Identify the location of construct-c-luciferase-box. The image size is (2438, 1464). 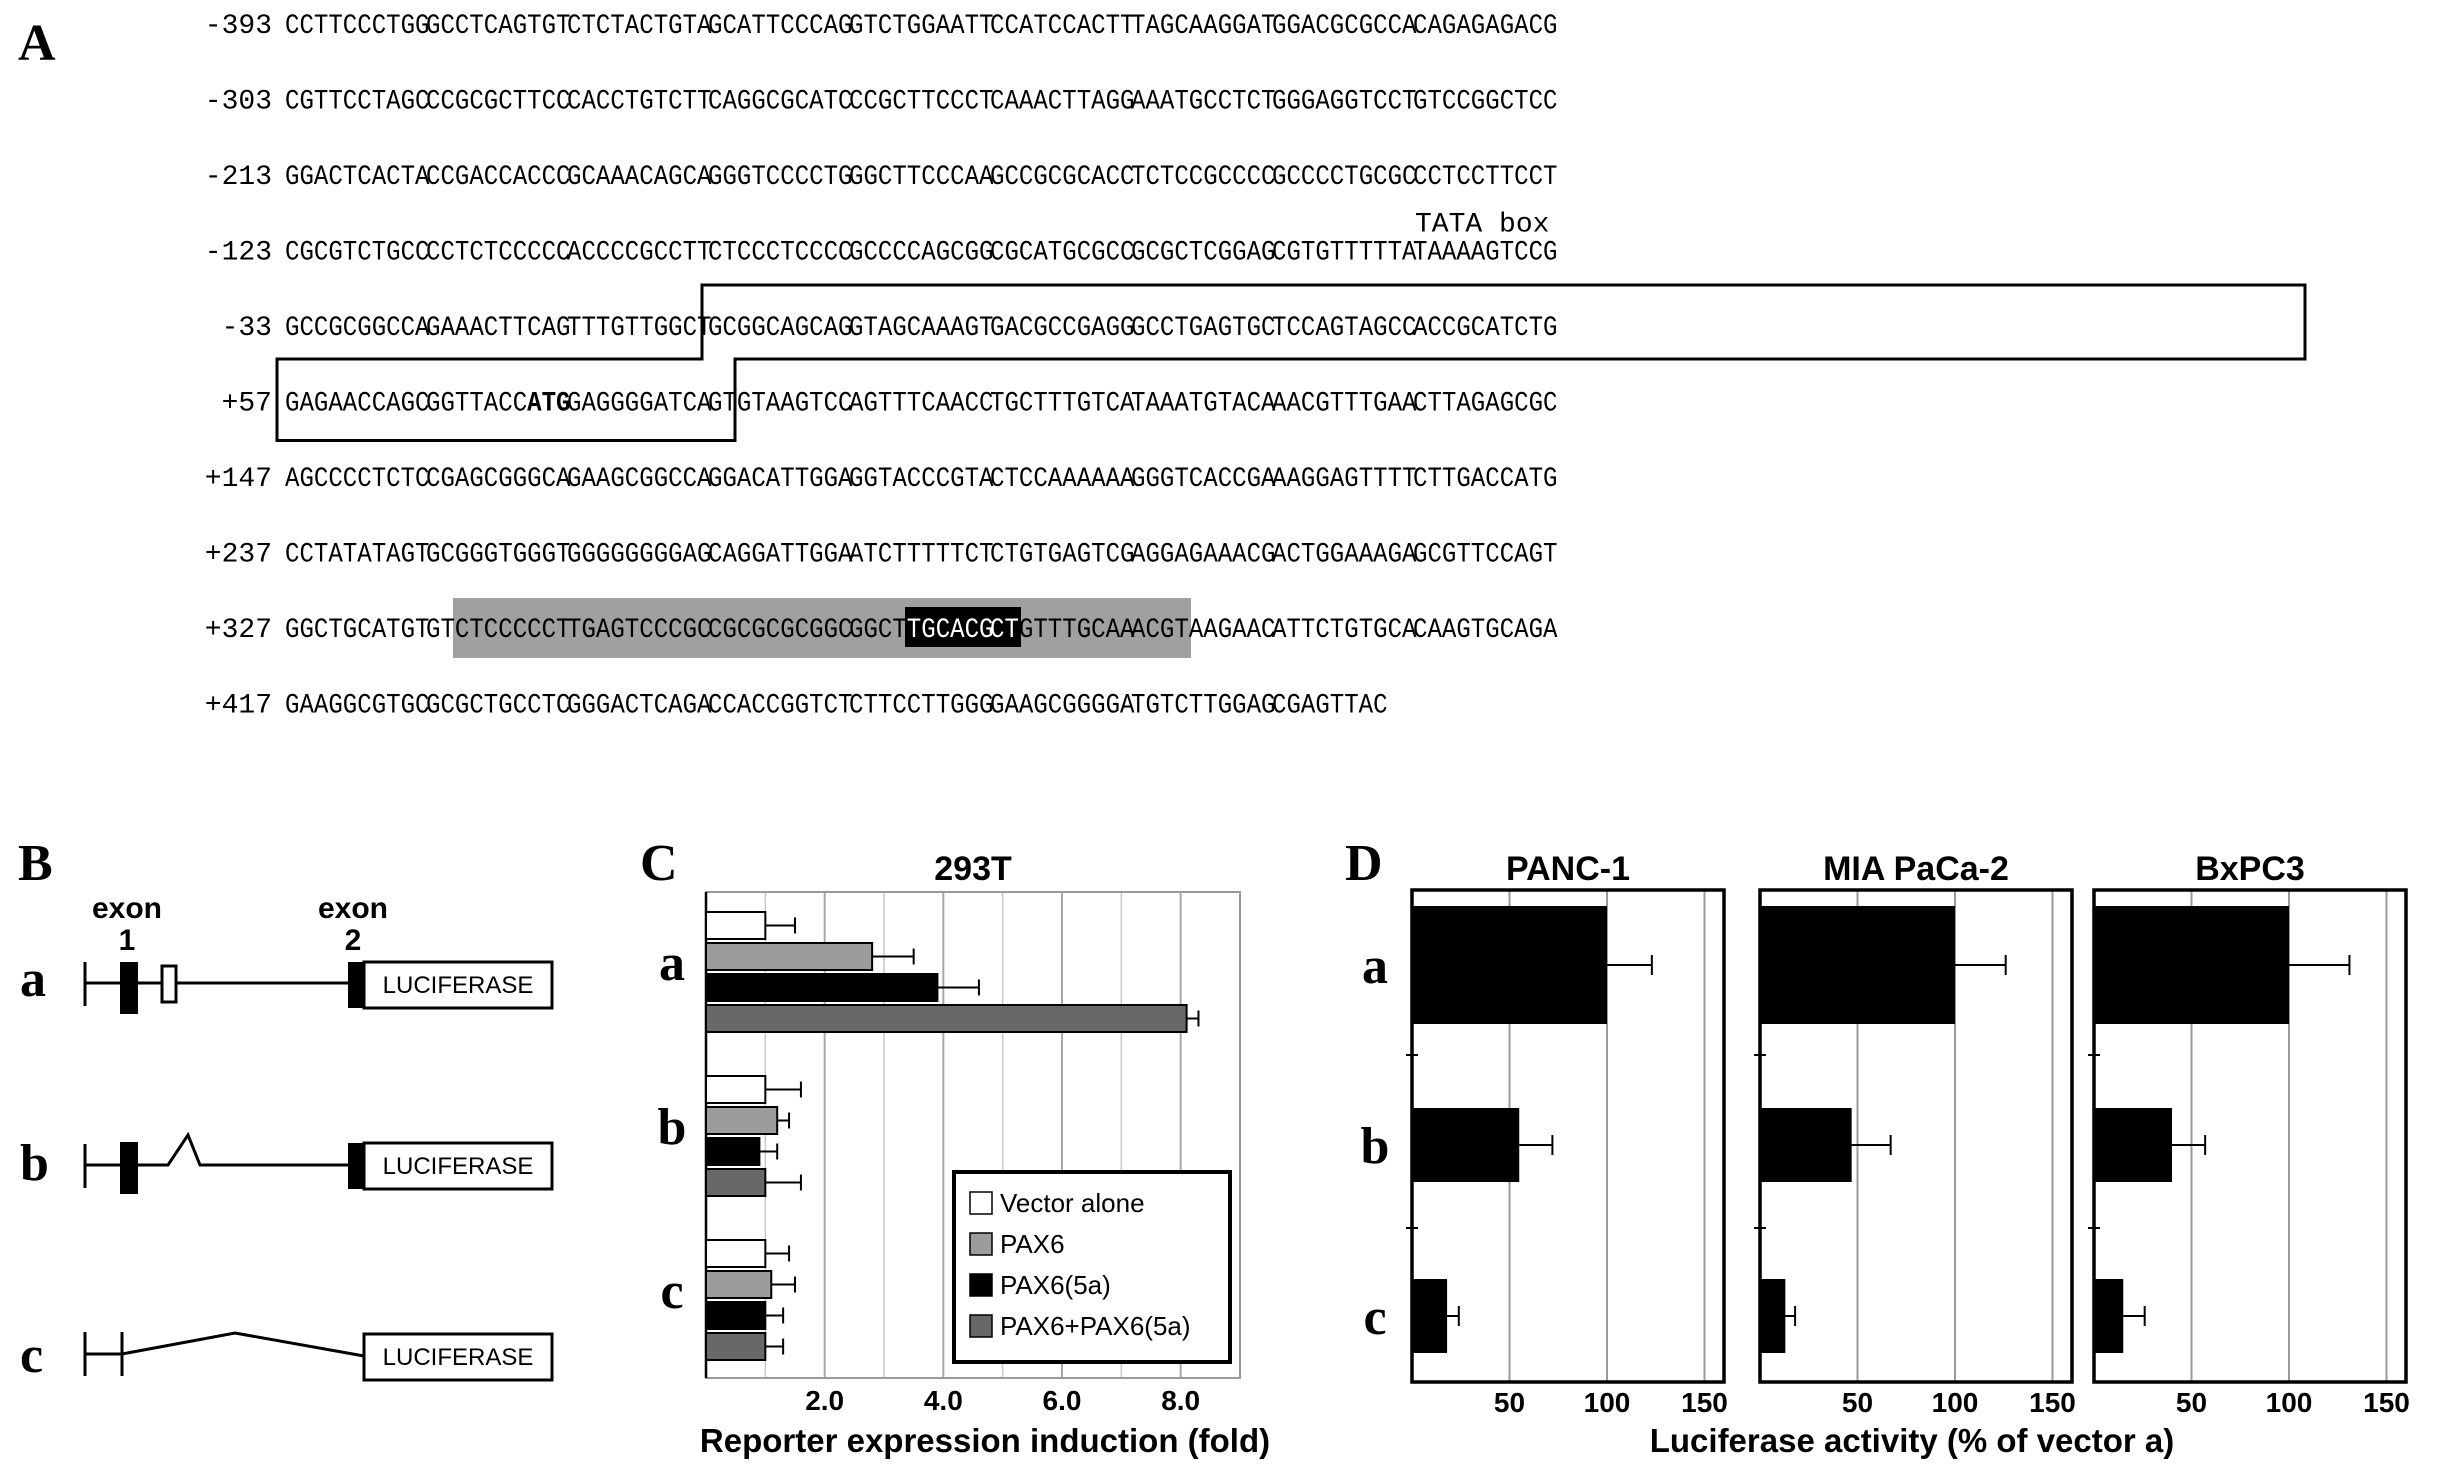
(458, 1357).